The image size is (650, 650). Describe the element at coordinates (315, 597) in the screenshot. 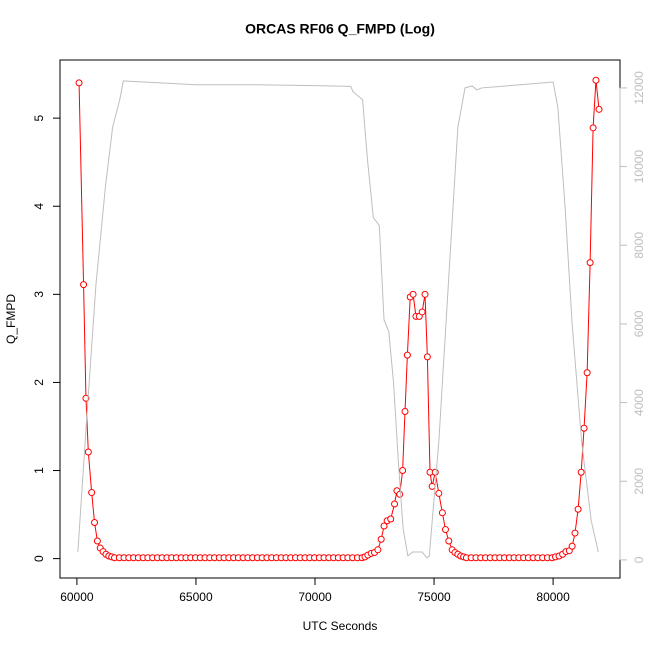

I see `x-tick-label: 70000` at that location.